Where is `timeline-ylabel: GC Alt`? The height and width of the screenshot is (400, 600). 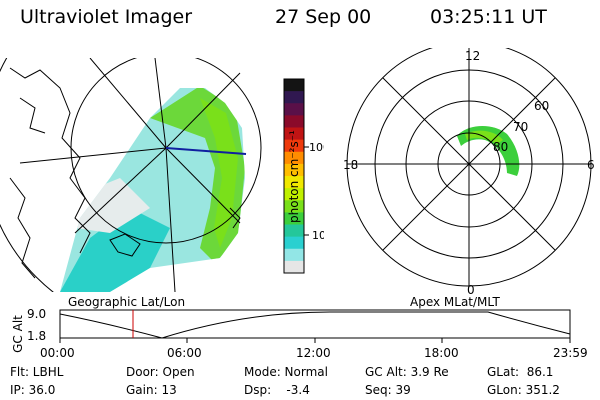 timeline-ylabel: GC Alt is located at coordinates (18, 334).